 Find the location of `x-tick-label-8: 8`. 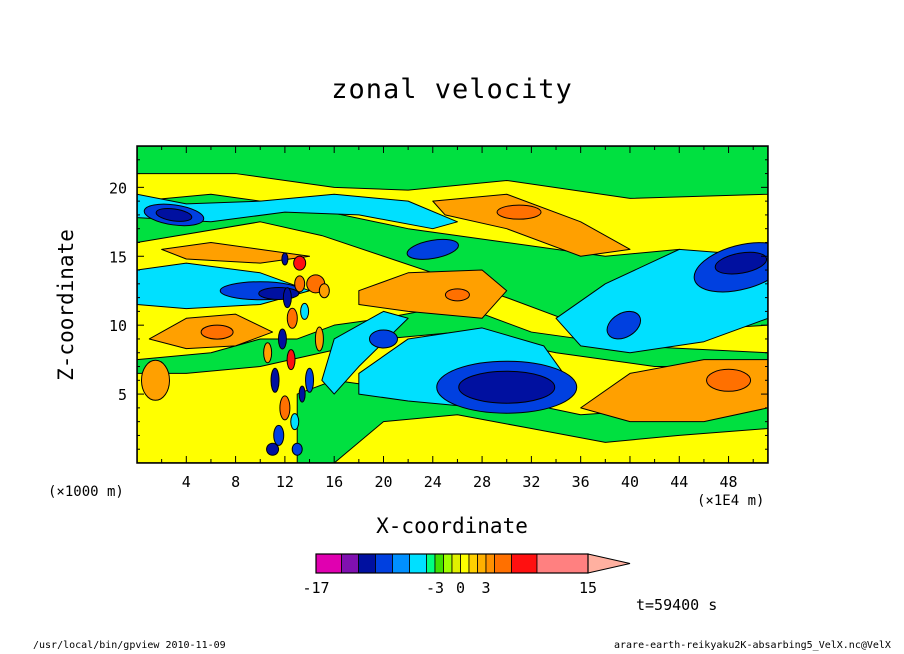

x-tick-label-8: 8 is located at coordinates (235, 482).